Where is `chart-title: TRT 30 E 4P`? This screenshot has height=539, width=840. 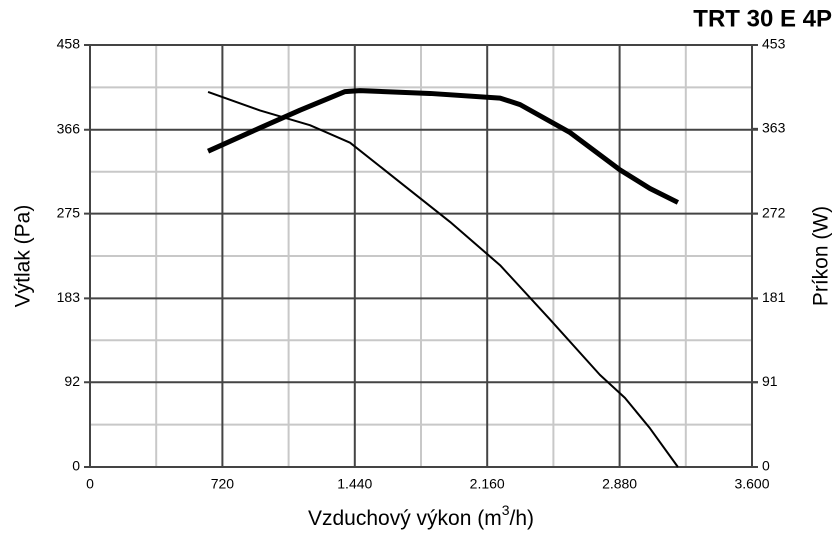 chart-title: TRT 30 E 4P is located at coordinates (762, 18).